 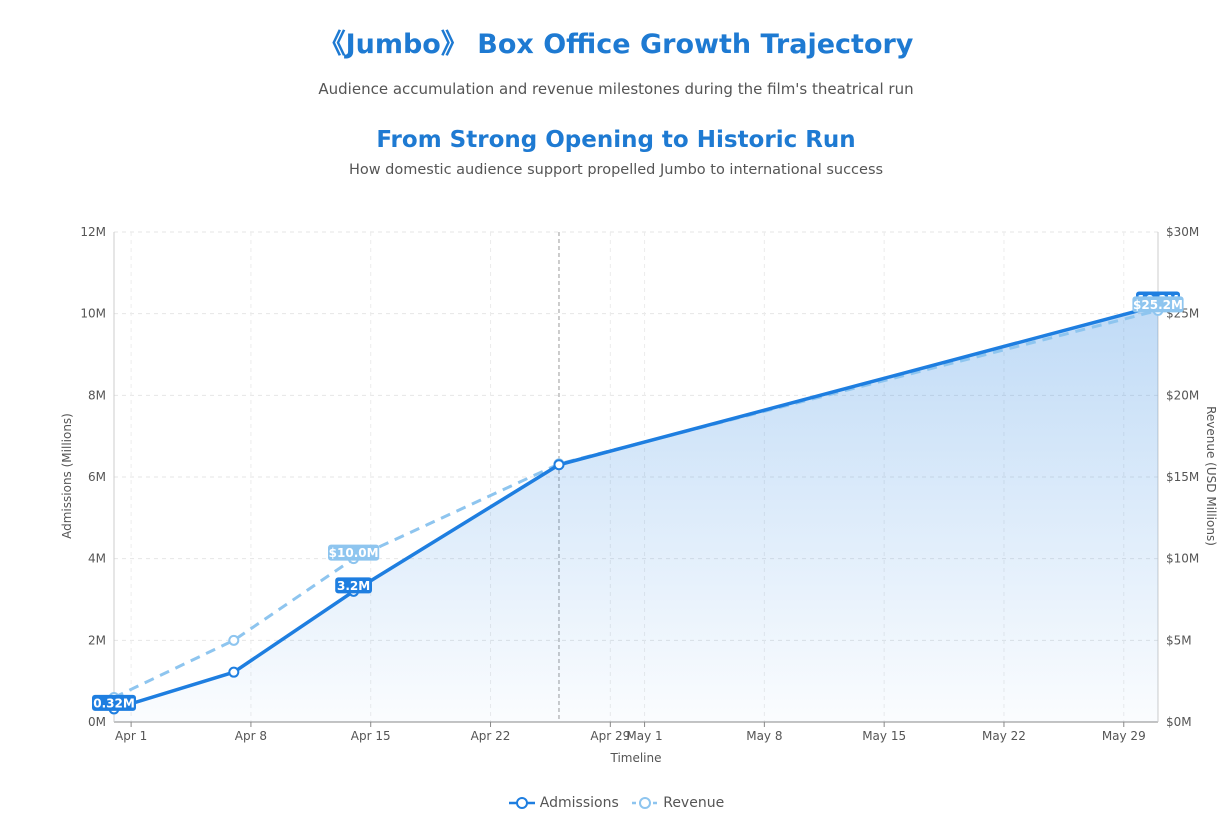 I want to click on y2-tick-label: $20M, so click(x=1182, y=395).